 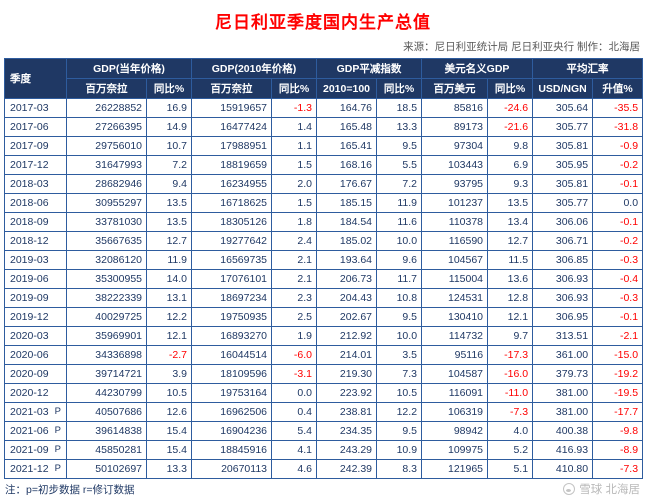 What do you see at coordinates (510, 450) in the screenshot?
I see `value-cell: 5.2` at bounding box center [510, 450].